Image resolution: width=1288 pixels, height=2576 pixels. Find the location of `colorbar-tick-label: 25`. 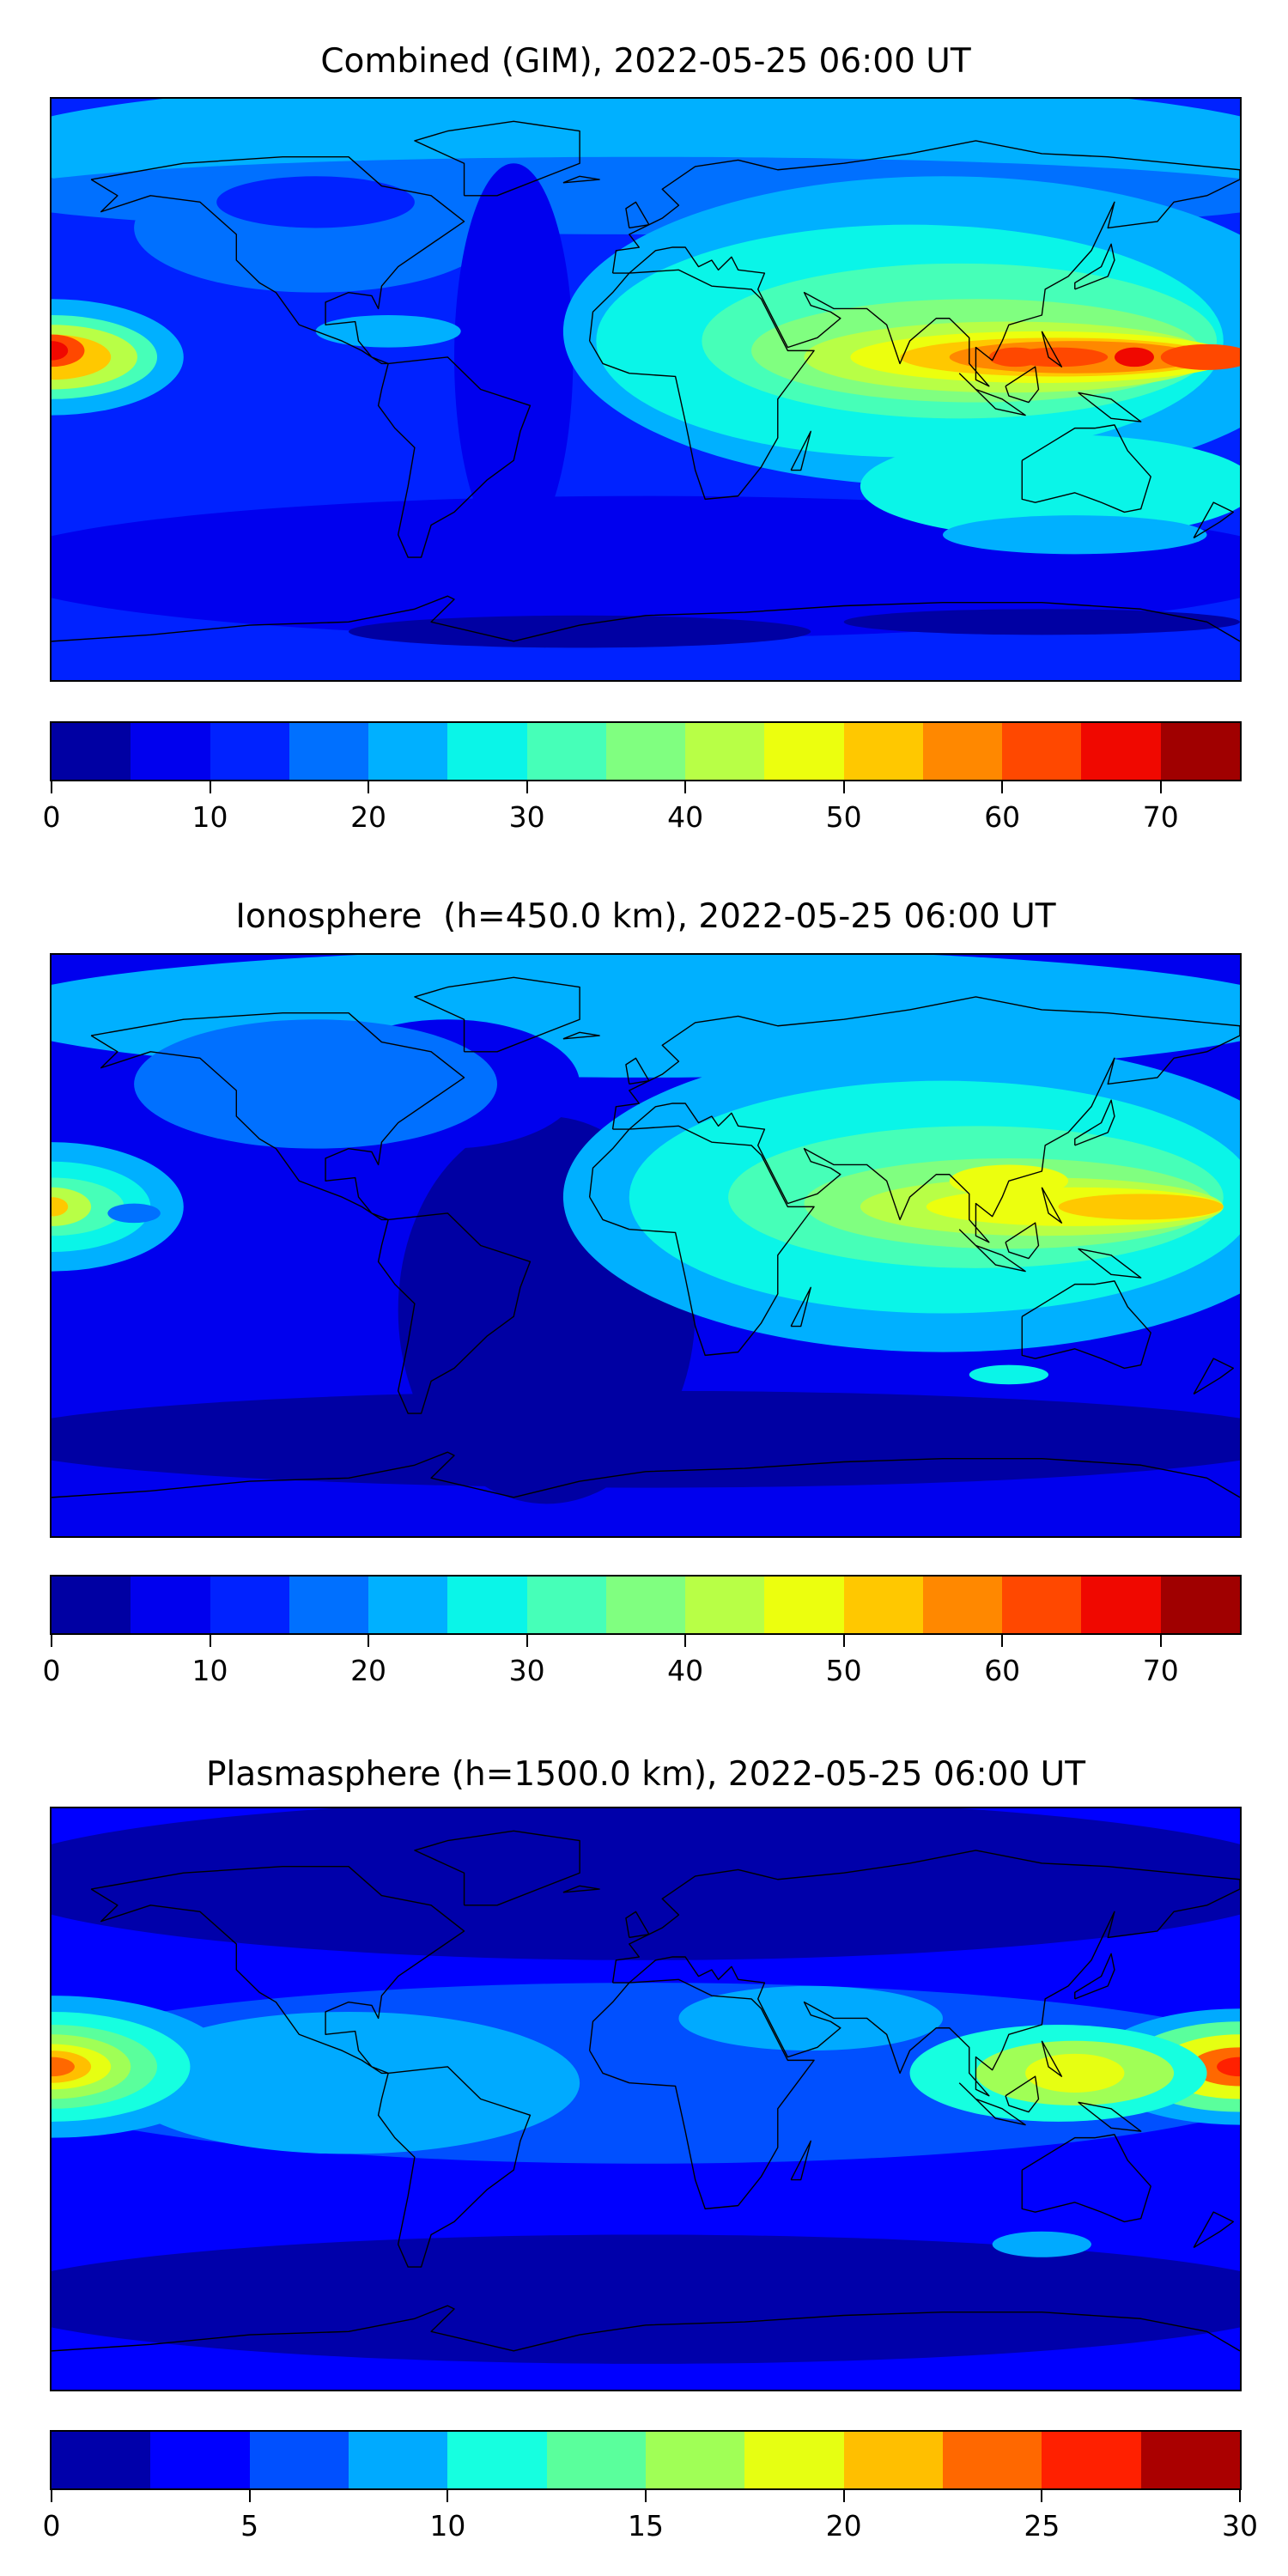

colorbar-tick-label: 25 is located at coordinates (1042, 2526).